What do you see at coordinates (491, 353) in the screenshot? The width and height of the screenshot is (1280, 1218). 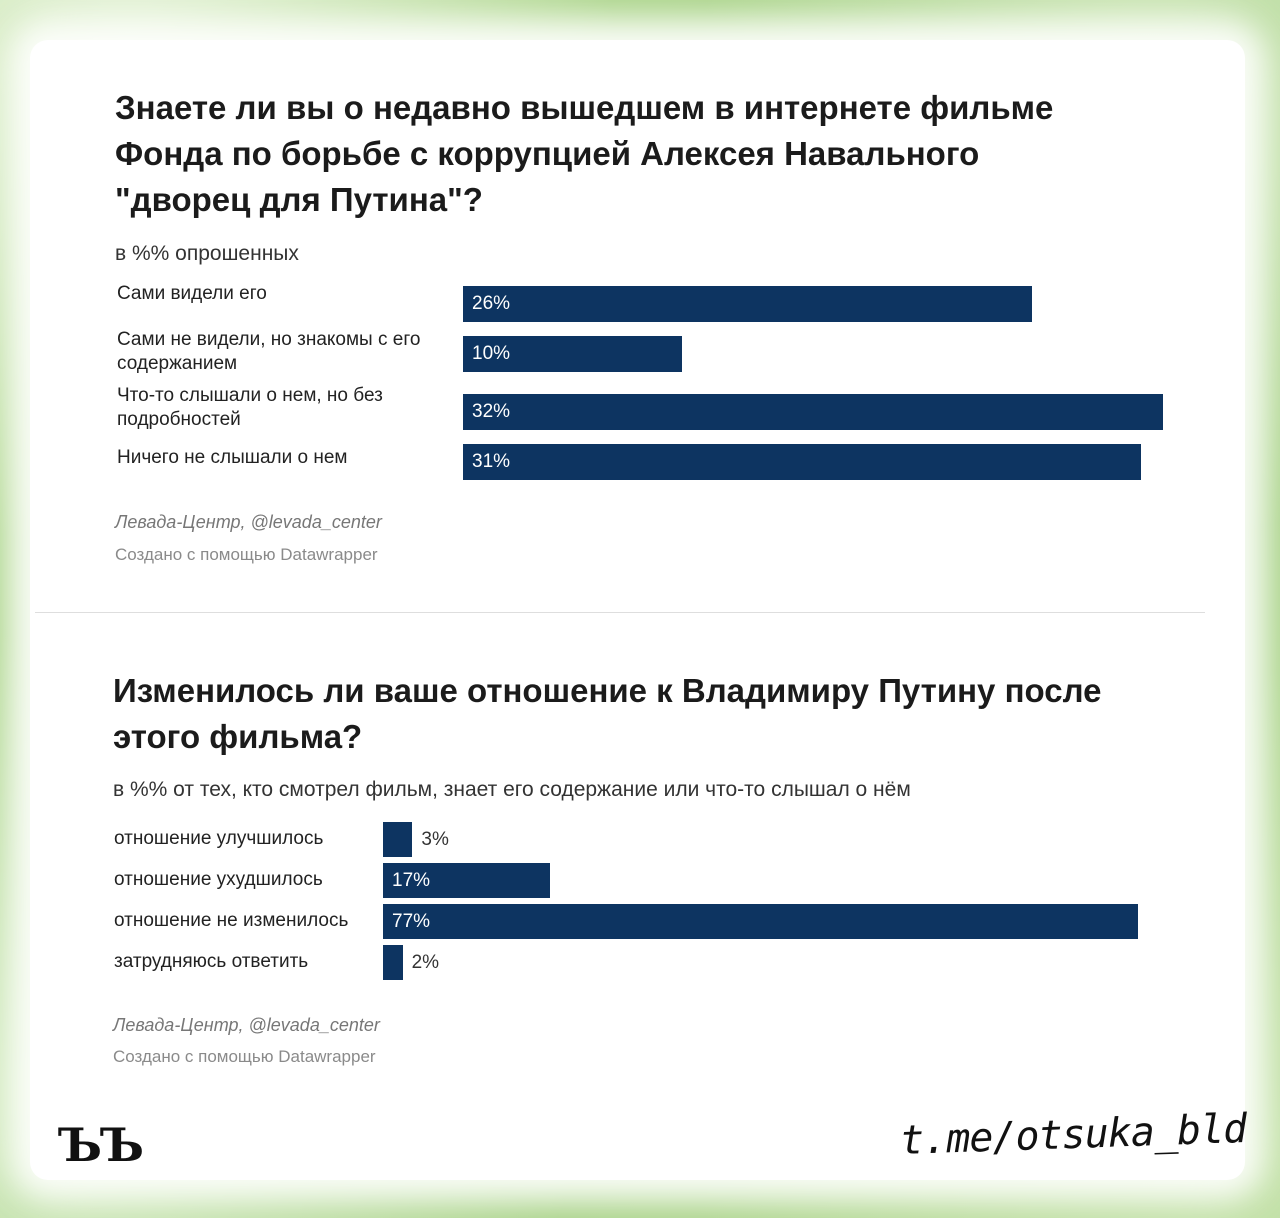 I see `value-label: 10%` at bounding box center [491, 353].